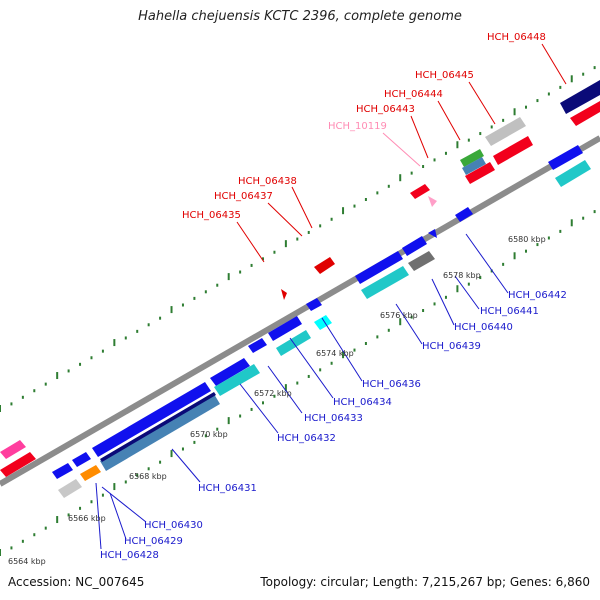 Image resolution: width=600 pixels, height=600 pixels. Describe the element at coordinates (462, 275) in the screenshot. I see `scale-label: 6578 kbp` at that location.